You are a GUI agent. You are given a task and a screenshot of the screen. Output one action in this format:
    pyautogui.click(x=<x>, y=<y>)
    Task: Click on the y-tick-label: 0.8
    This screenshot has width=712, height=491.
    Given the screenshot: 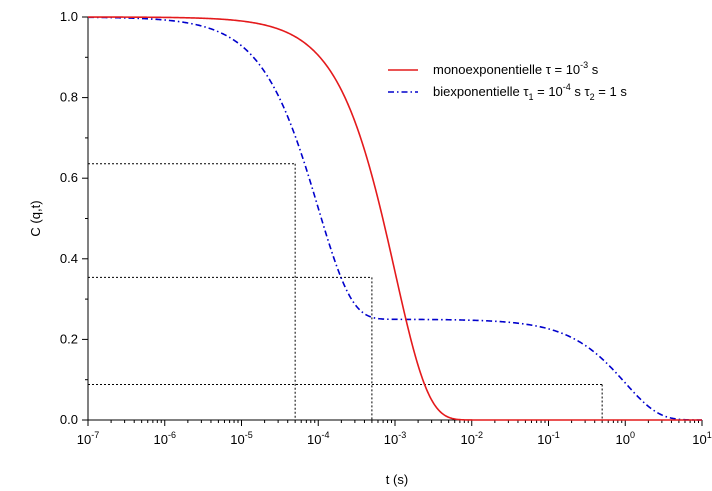 What is the action you would take?
    pyautogui.click(x=69, y=97)
    